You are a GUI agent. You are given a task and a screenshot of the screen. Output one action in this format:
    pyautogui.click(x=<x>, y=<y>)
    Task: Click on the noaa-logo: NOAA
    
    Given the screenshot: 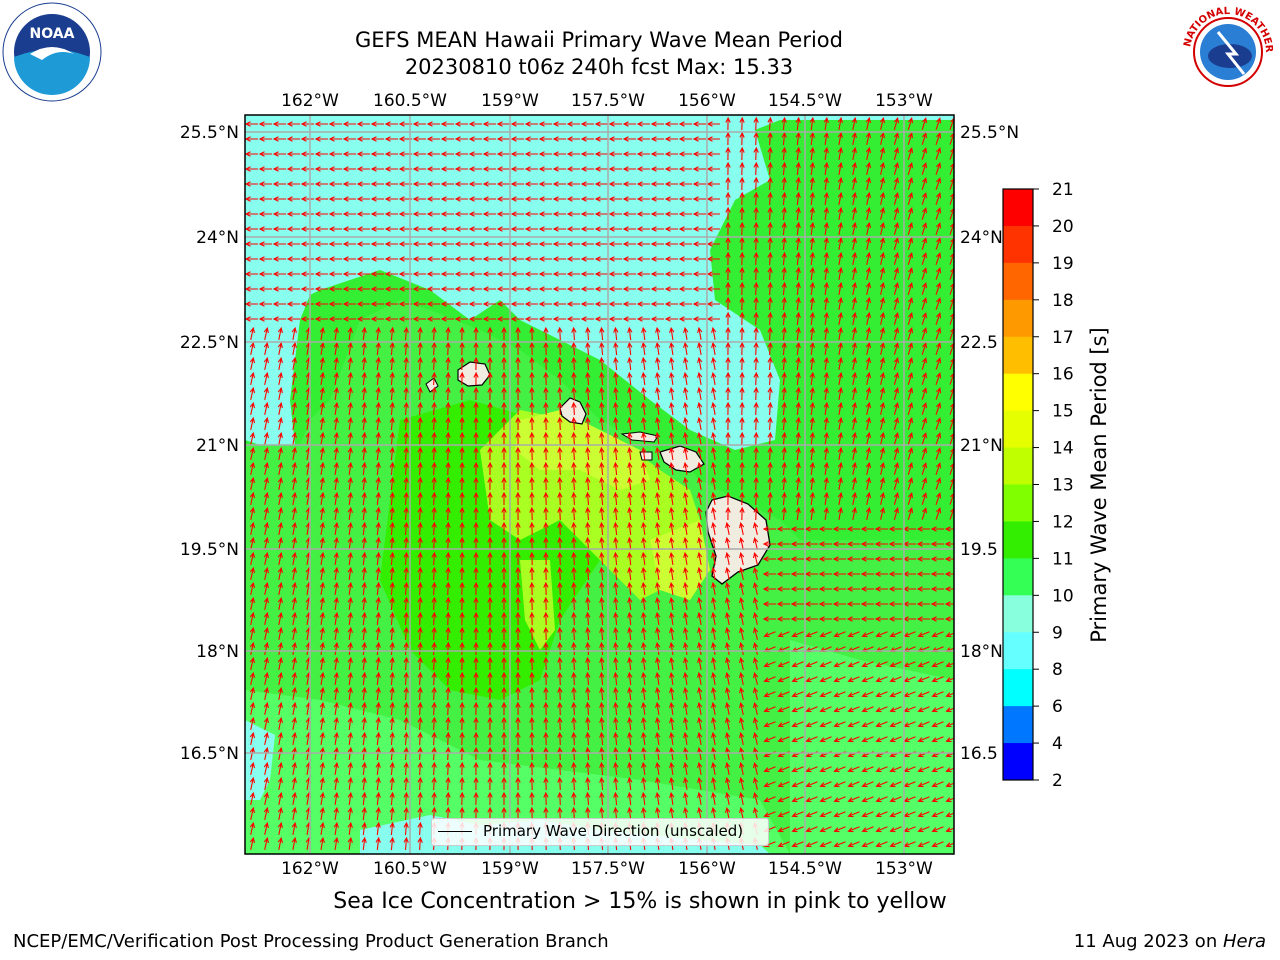 What is the action you would take?
    pyautogui.click(x=52, y=52)
    